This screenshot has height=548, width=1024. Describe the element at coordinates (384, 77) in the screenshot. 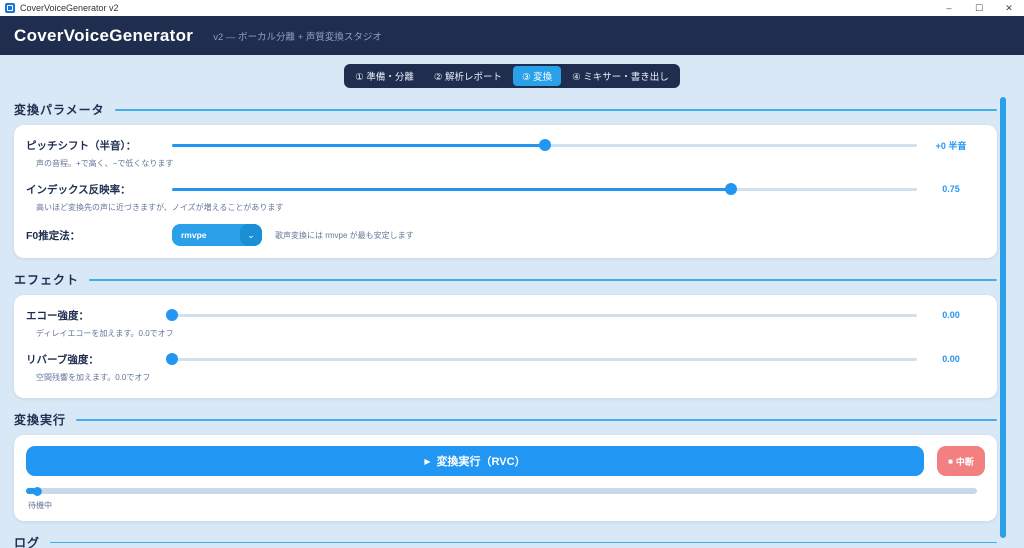

I see `tab-prepare-separate: ① 準備・分離` at that location.